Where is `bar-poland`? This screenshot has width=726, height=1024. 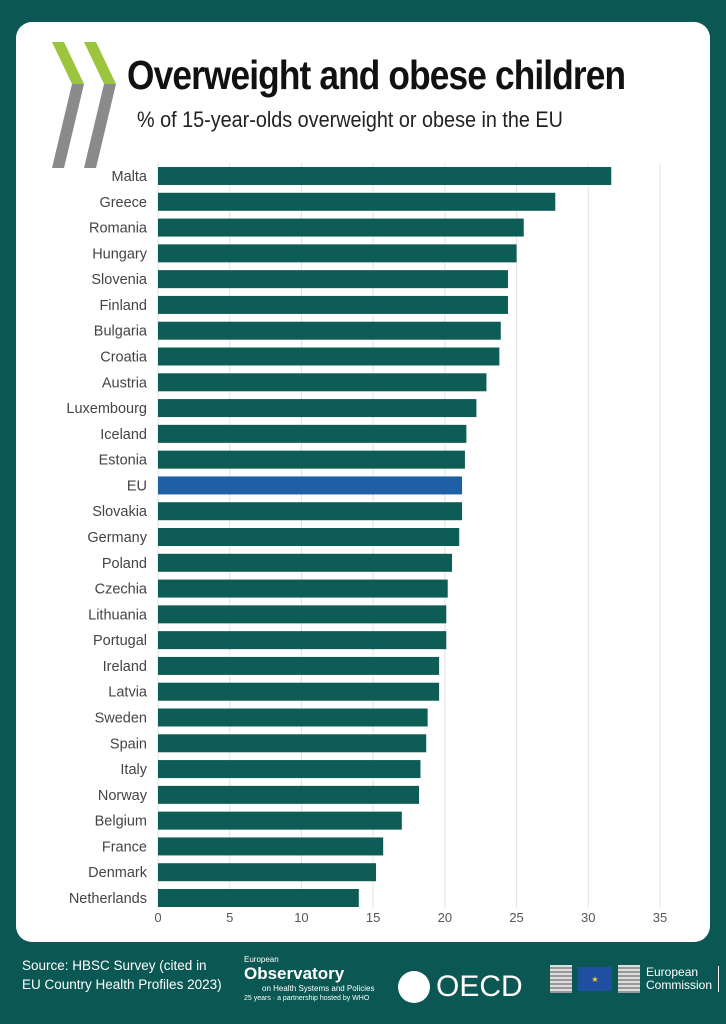
bar-poland is located at coordinates (305, 562).